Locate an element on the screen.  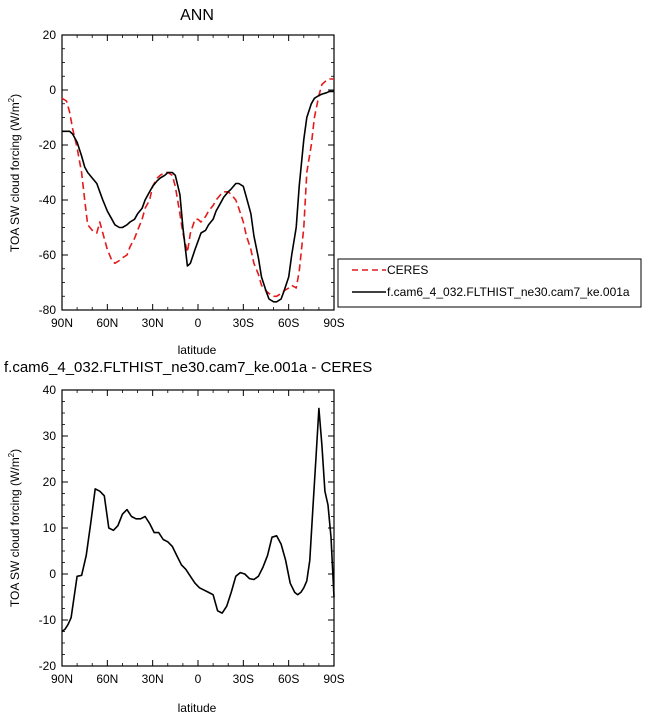
legend-label-ceres: CERES is located at coordinates (407, 270).